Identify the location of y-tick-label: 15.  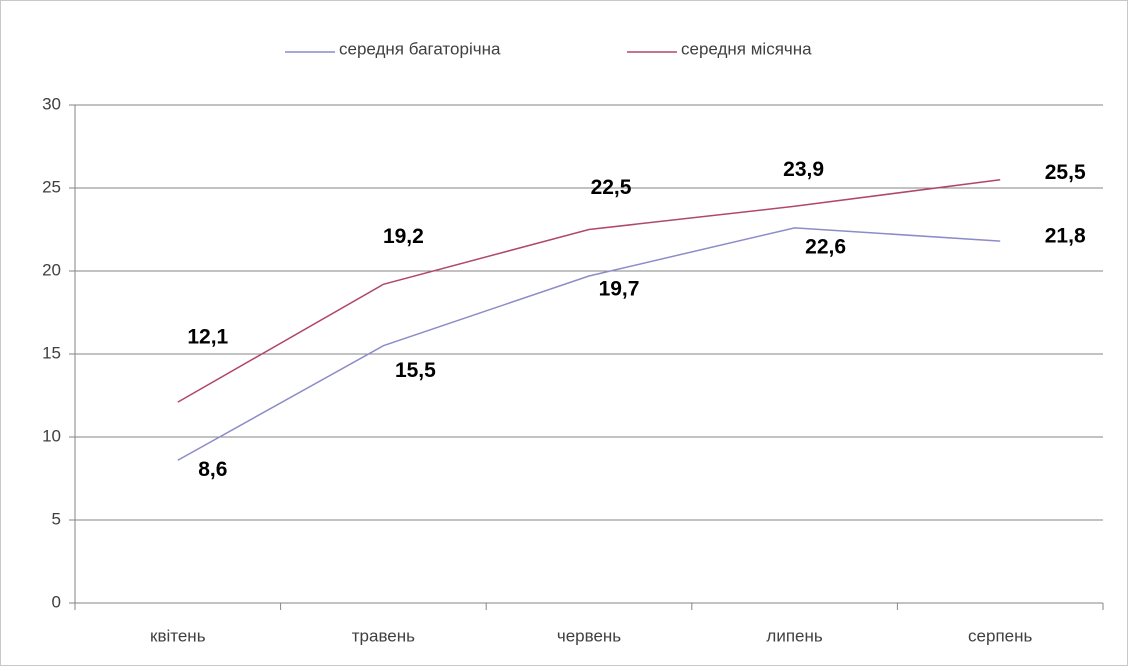
(51, 352).